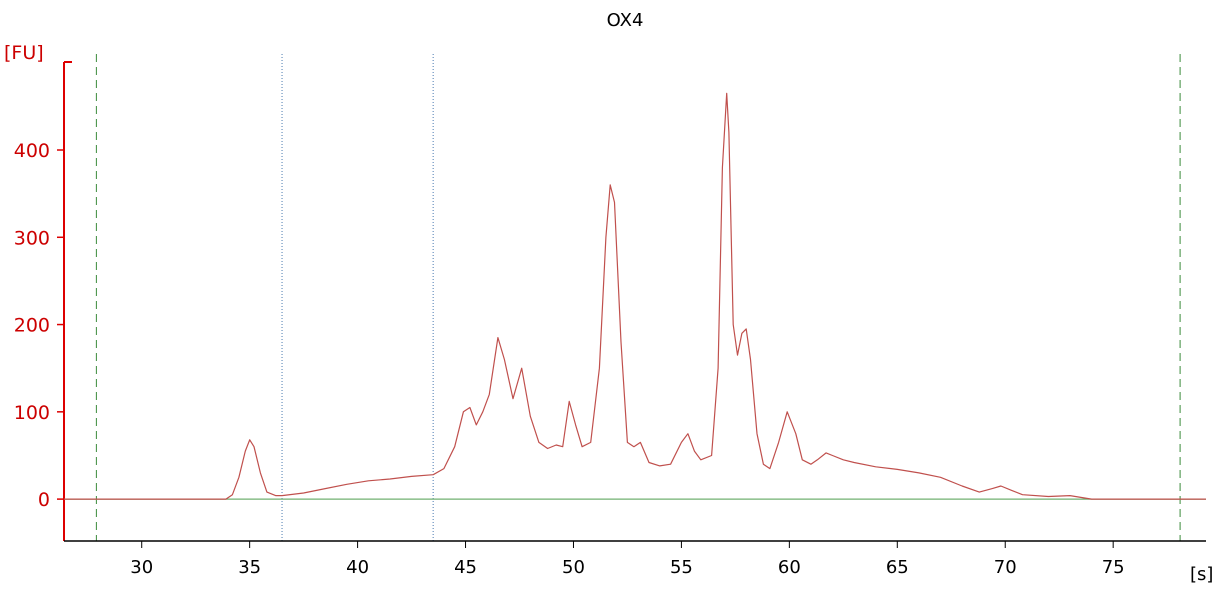 This screenshot has height=590, width=1216. I want to click on y-tick-label-400: 400, so click(32, 151).